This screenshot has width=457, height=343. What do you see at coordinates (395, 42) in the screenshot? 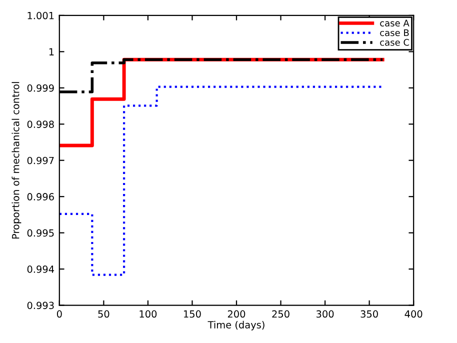
I see `legend-label: case C` at bounding box center [395, 42].